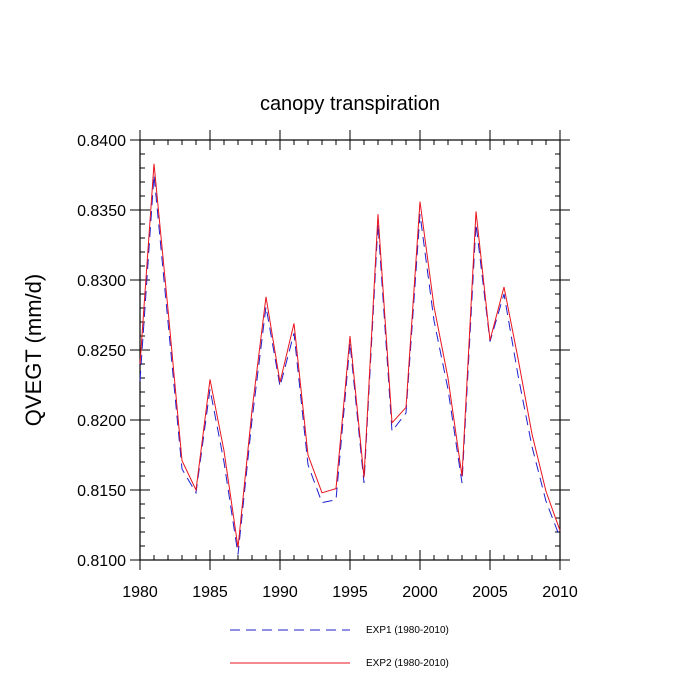 The height and width of the screenshot is (700, 700). What do you see at coordinates (420, 592) in the screenshot?
I see `x-tick-label: 2000` at bounding box center [420, 592].